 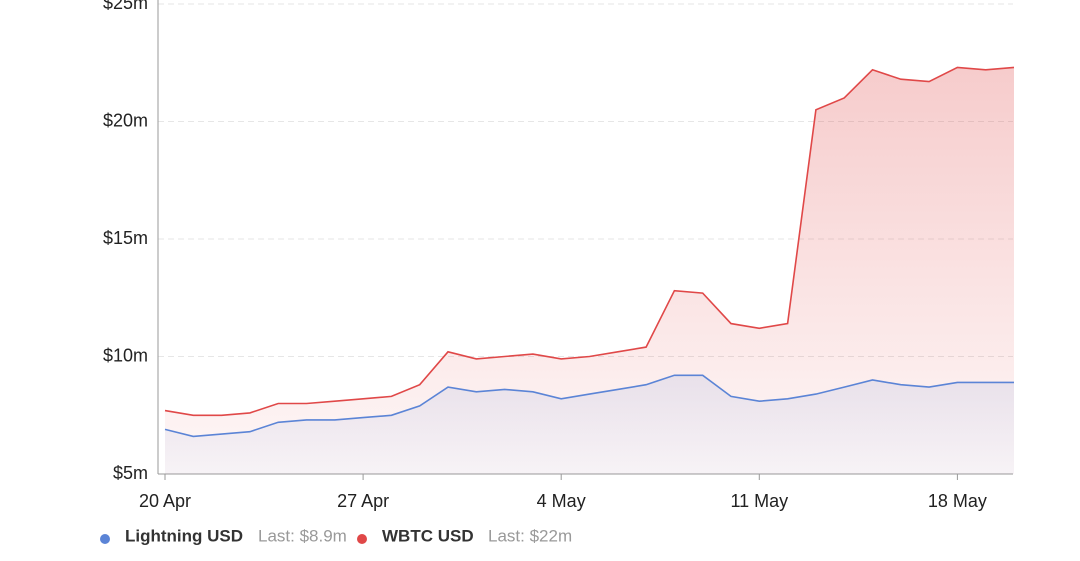 I want to click on x-tick-label: 18 May, so click(x=957, y=501).